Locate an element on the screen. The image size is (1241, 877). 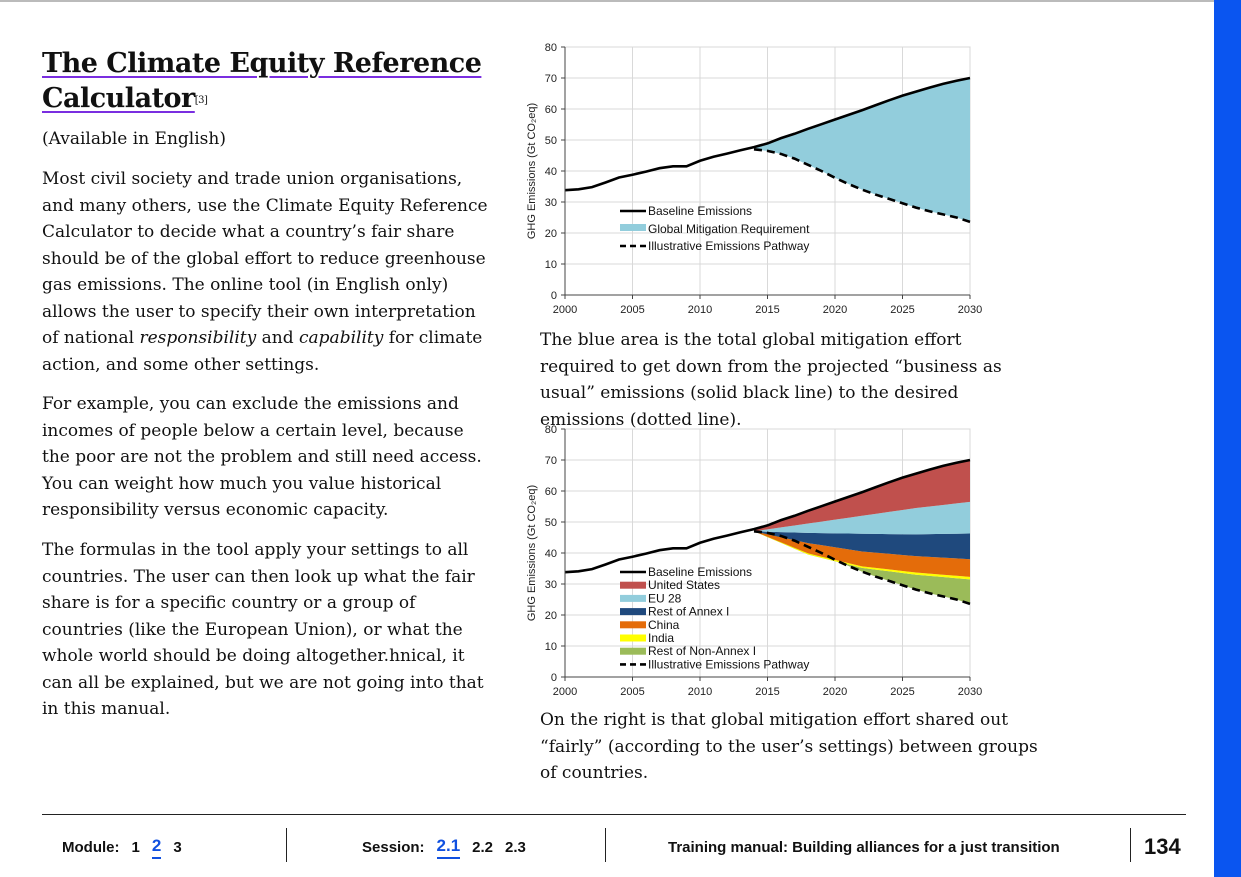
chart2-bands is located at coordinates (862, 532).